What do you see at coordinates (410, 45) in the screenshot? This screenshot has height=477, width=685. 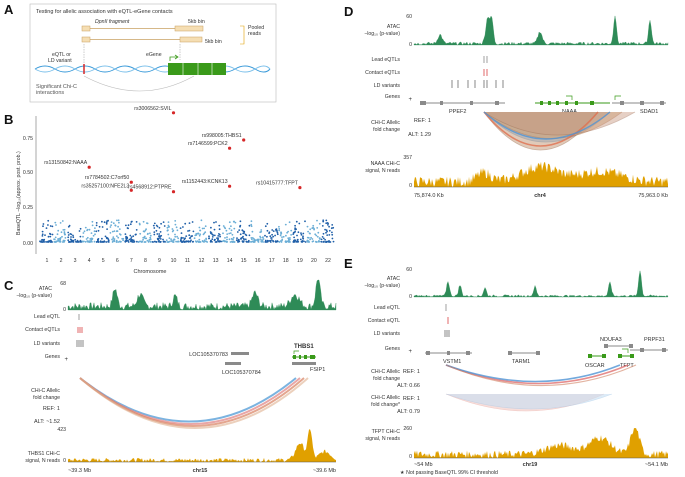 I see `d-atac-min: 0` at bounding box center [410, 45].